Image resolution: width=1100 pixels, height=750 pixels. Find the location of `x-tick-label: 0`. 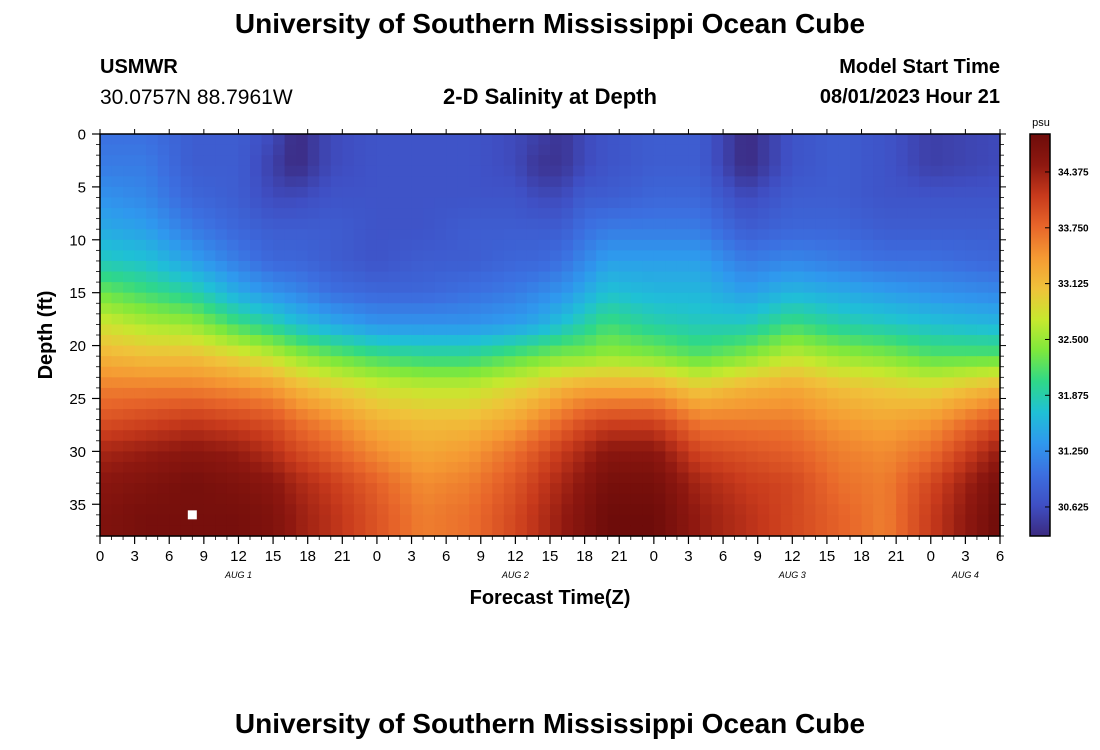

x-tick-label: 0 is located at coordinates (654, 556).